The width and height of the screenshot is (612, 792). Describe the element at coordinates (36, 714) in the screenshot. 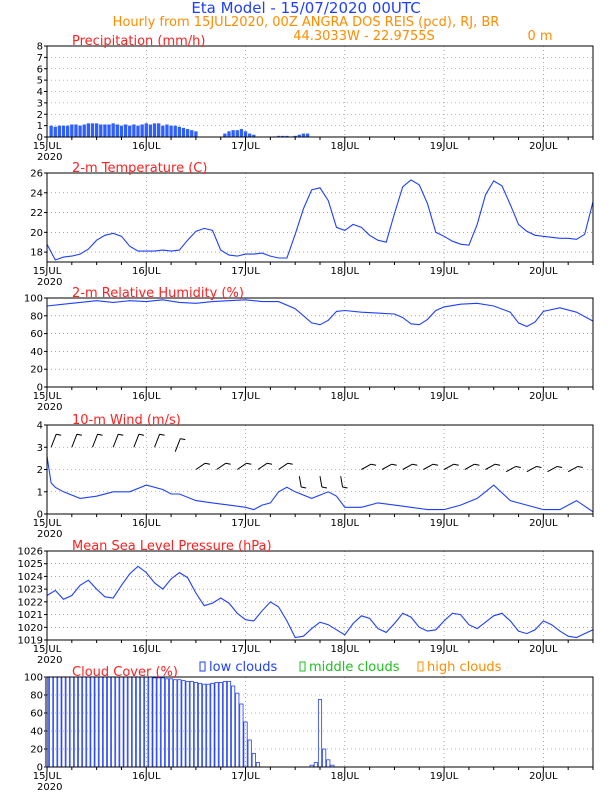

I see `y-tick-label: 60` at that location.